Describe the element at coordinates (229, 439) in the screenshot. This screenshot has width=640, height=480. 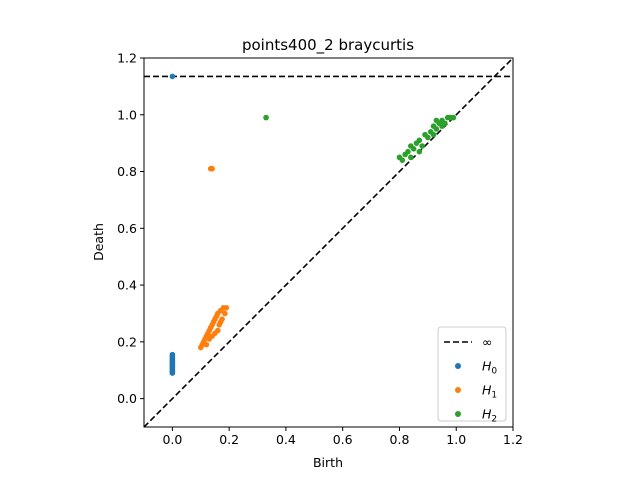
I see `x-tick-label: 0.2` at that location.